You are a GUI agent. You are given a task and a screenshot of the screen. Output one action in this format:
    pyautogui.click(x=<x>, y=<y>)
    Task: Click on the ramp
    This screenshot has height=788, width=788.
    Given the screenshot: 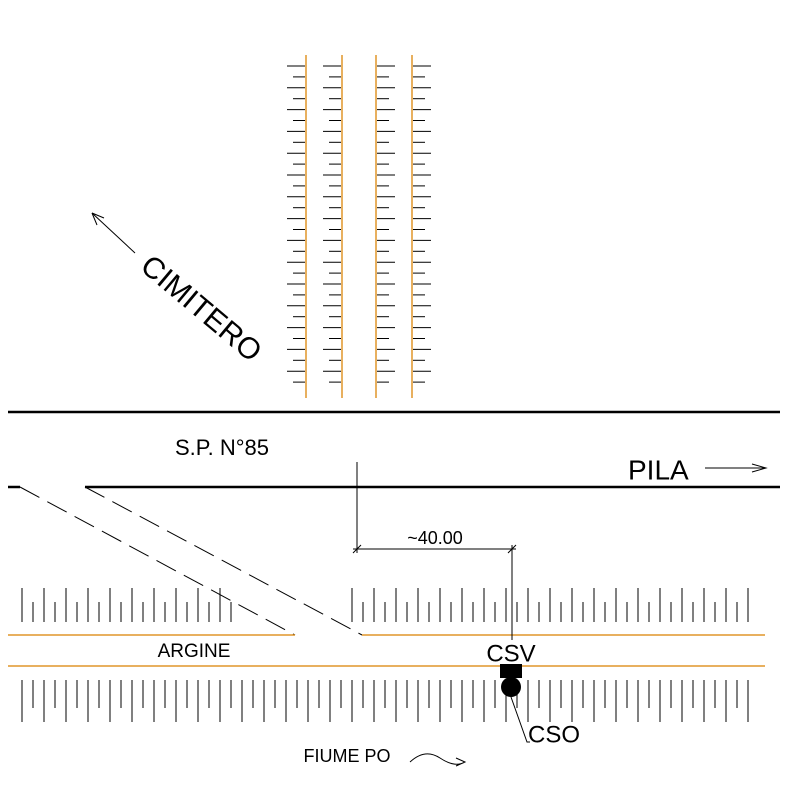 What is the action you would take?
    pyautogui.click(x=191, y=561)
    